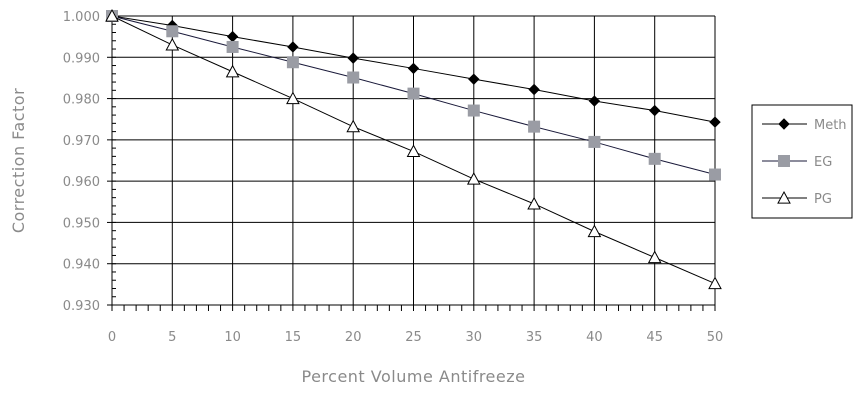  I want to click on legend: Meth EG PG, so click(802, 161).